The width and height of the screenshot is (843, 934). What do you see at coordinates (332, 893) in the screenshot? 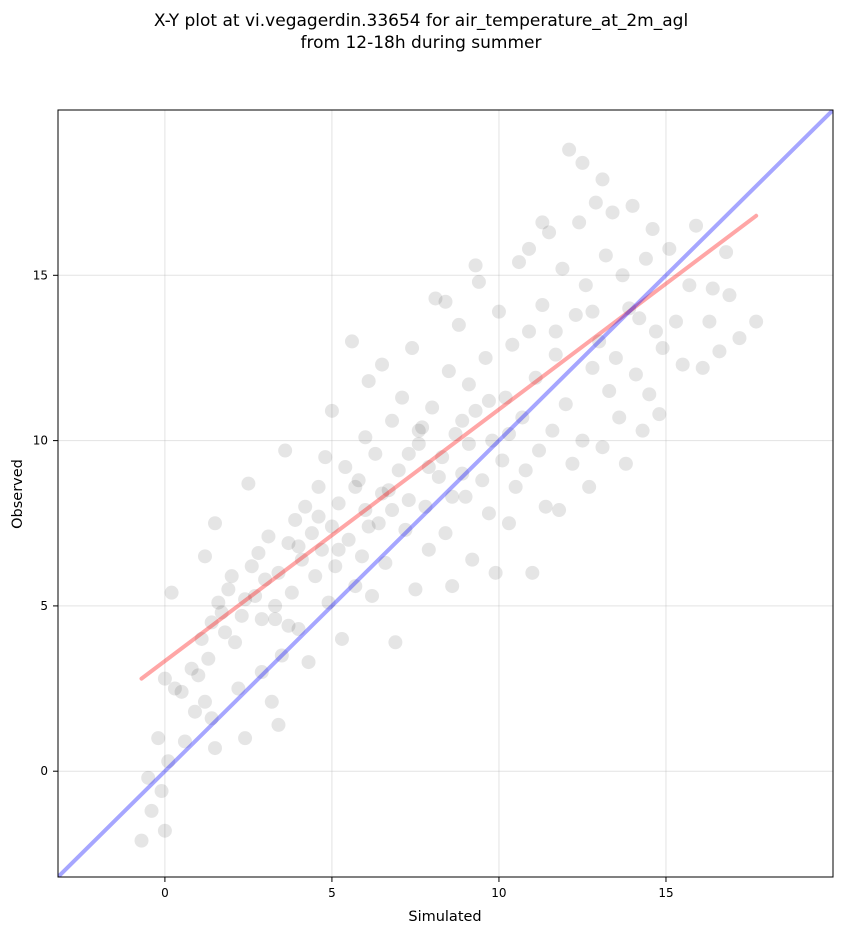
I see `x-tick-label: 5` at bounding box center [332, 893].